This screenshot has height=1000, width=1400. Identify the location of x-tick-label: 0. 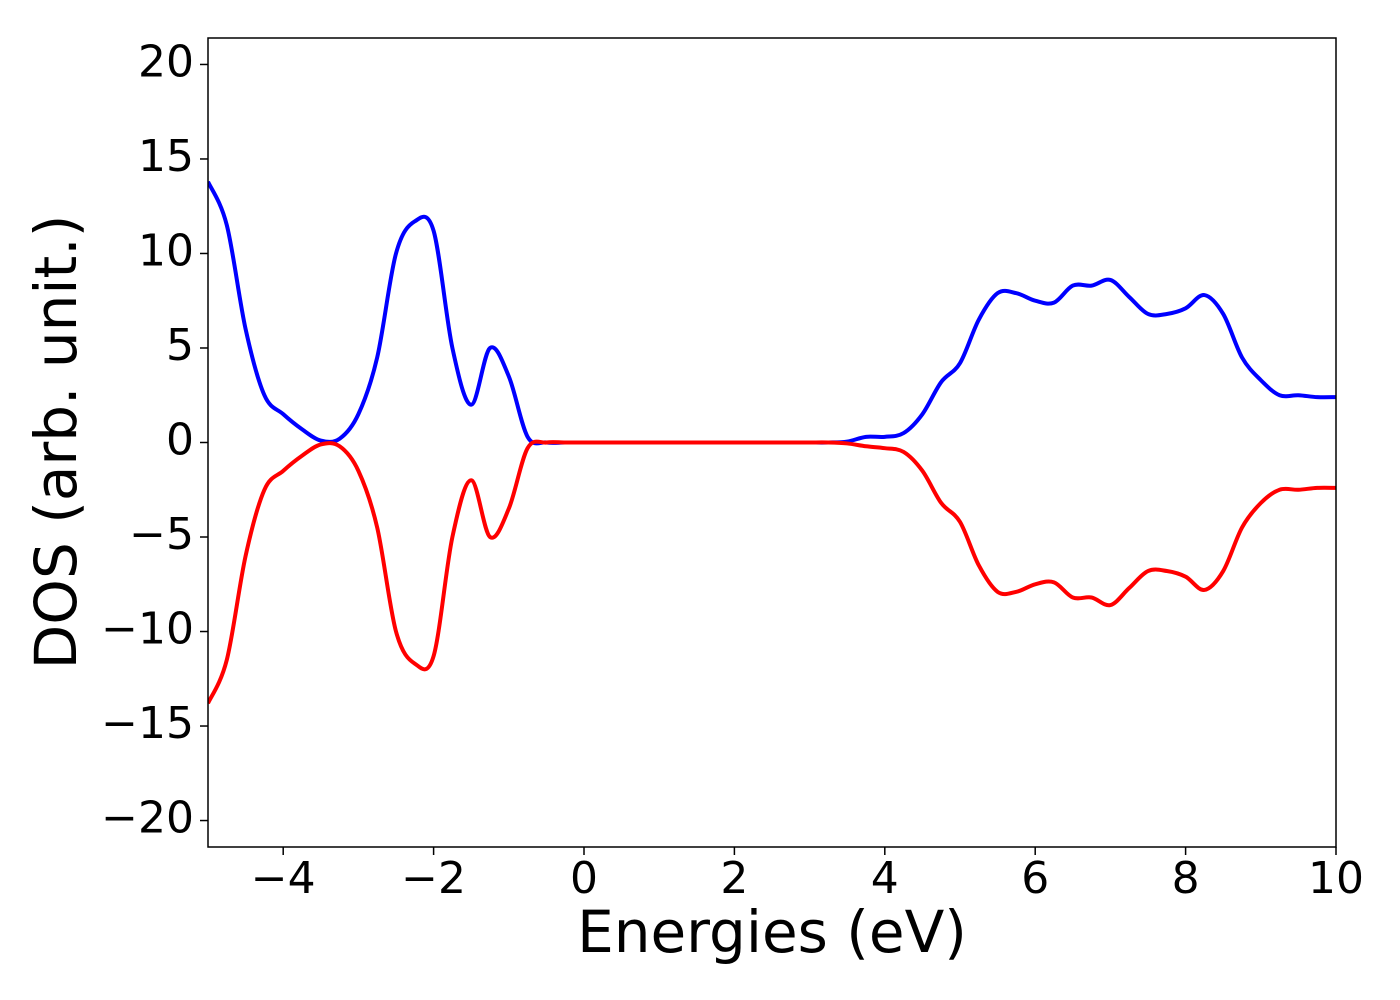
(584, 878).